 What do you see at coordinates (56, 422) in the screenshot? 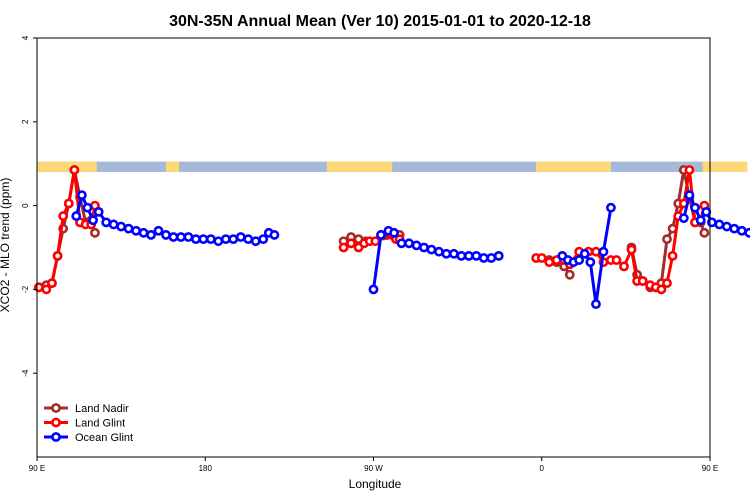
I see `legend-marker-land-glint` at bounding box center [56, 422].